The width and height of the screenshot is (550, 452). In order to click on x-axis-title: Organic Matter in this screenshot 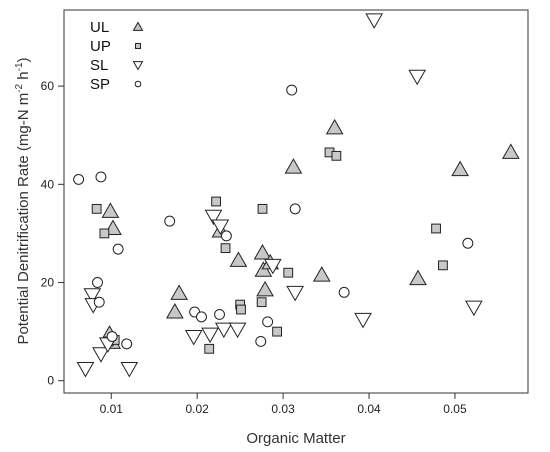, I will do `click(295, 438)`.